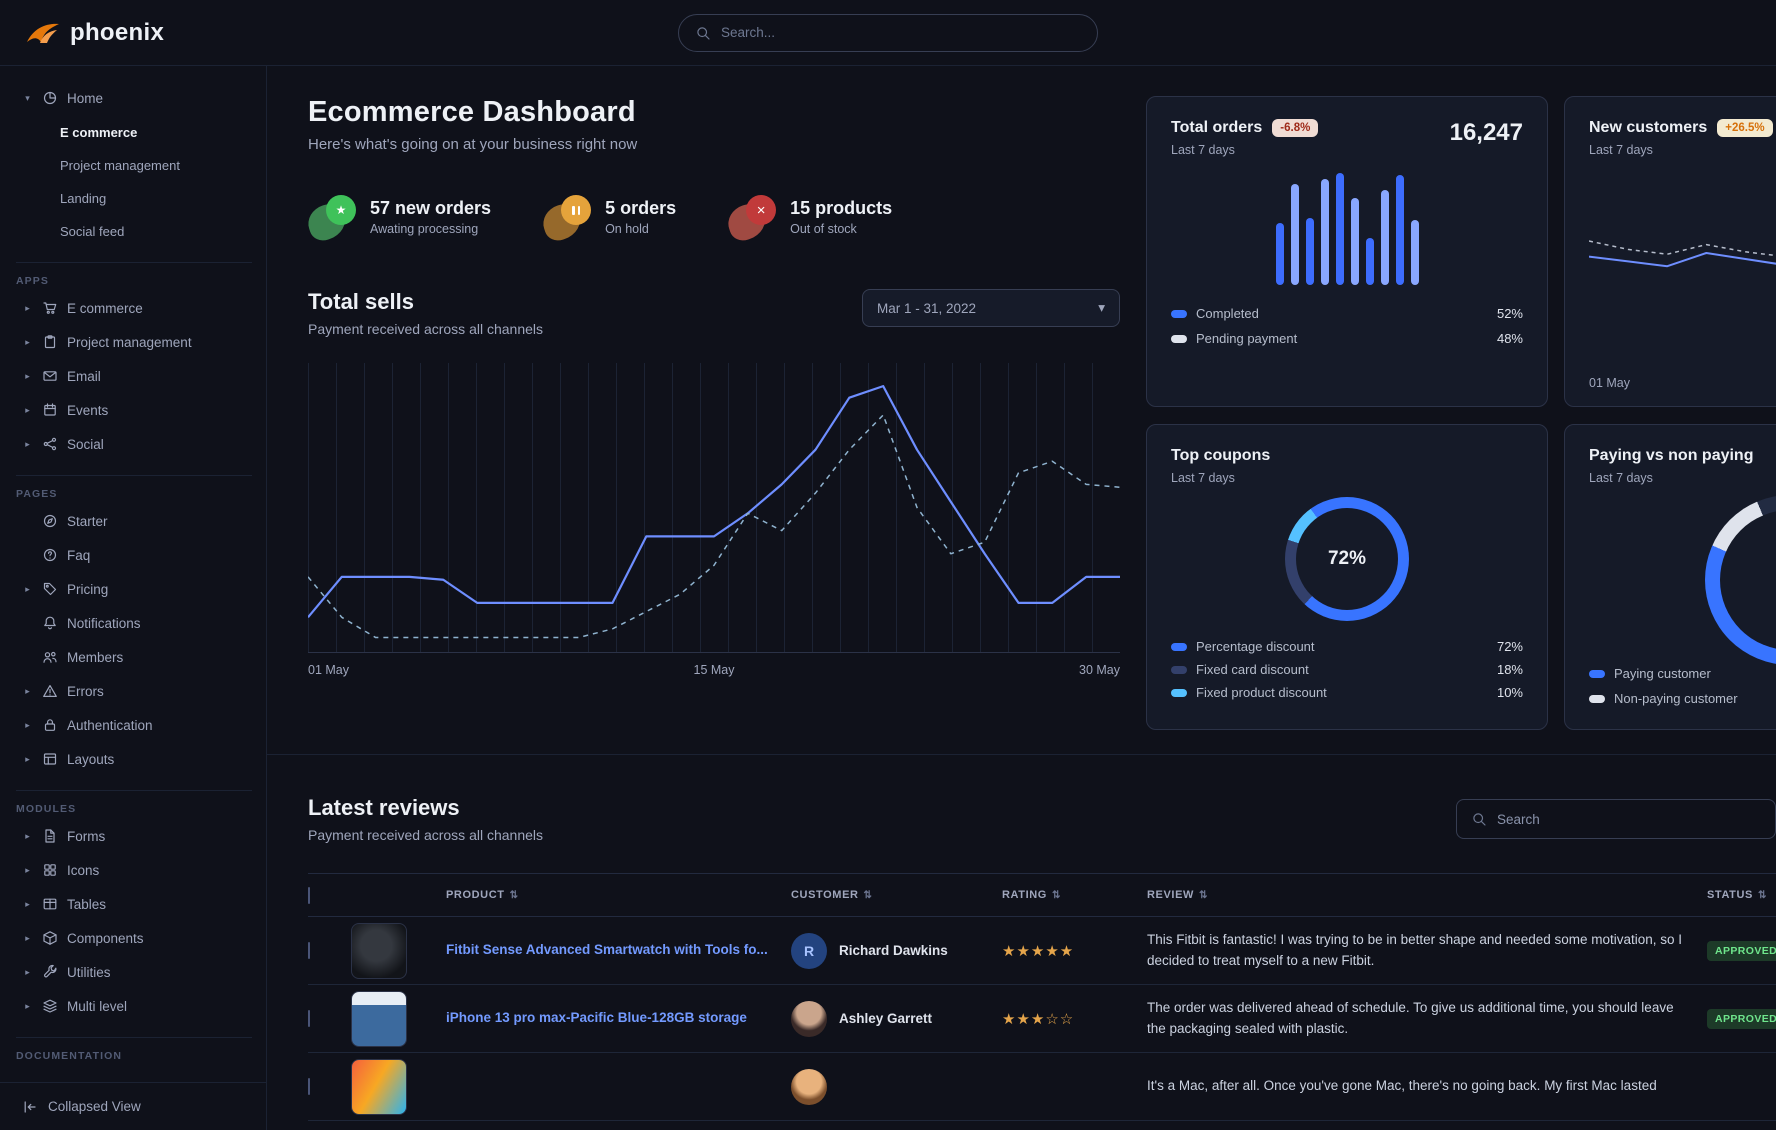  What do you see at coordinates (1670, 251) in the screenshot?
I see `new-customers-card: New customers +26.5% Last 7 days 01 May` at bounding box center [1670, 251].